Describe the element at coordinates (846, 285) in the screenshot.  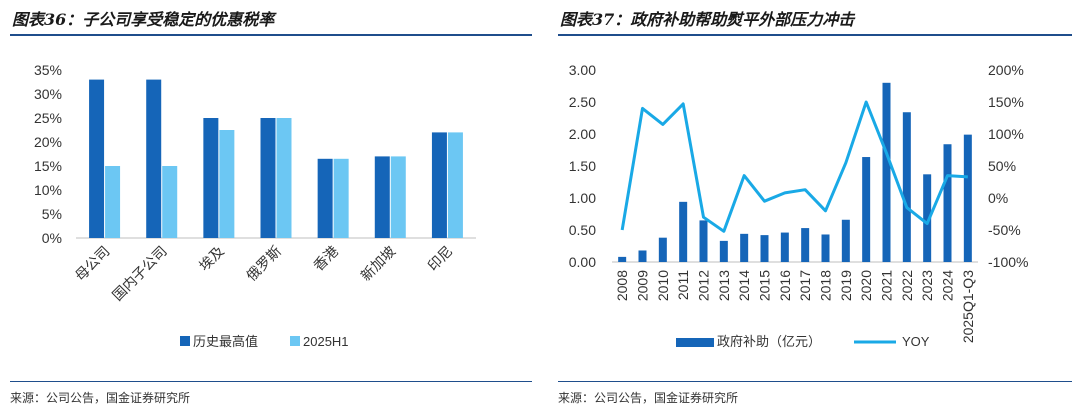
I see `x-tick-label: 2019` at that location.